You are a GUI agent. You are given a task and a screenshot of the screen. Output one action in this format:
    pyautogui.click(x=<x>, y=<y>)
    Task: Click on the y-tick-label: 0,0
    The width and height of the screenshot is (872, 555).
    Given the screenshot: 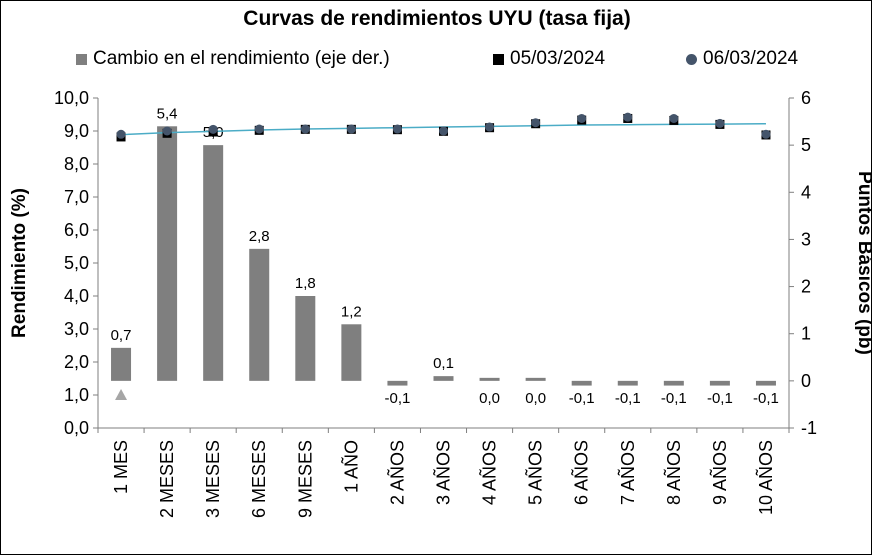 What is the action you would take?
    pyautogui.click(x=76, y=428)
    